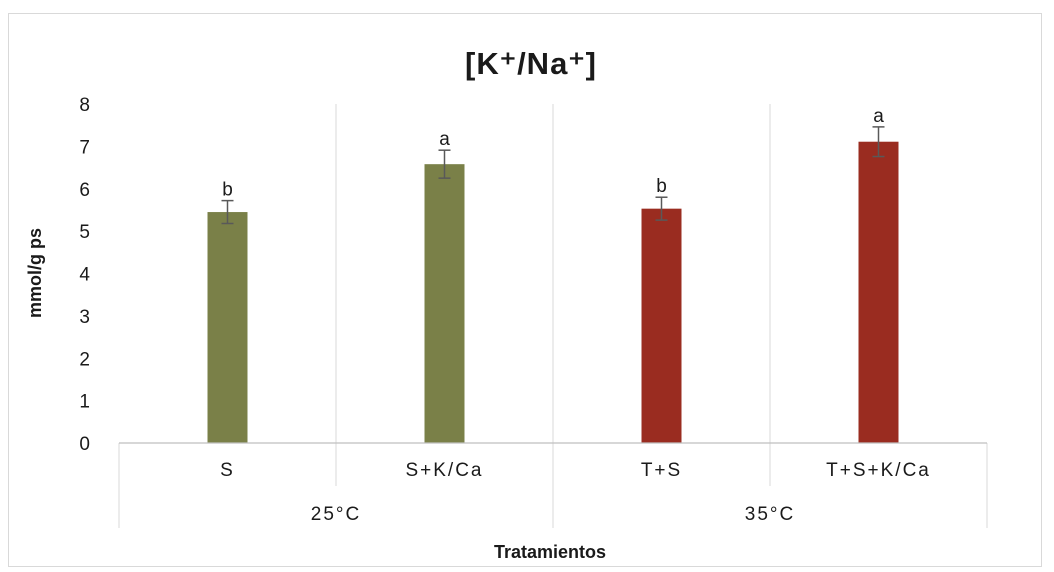 This screenshot has width=1054, height=572. I want to click on y-tick-label: 0, so click(84, 444).